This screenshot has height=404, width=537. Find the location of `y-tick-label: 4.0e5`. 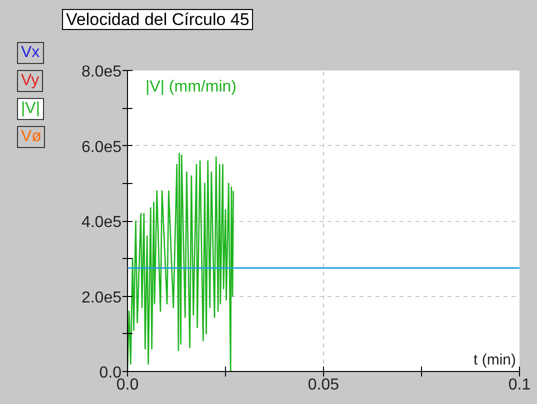

y-tick-label: 4.0e5 is located at coordinates (101, 222).